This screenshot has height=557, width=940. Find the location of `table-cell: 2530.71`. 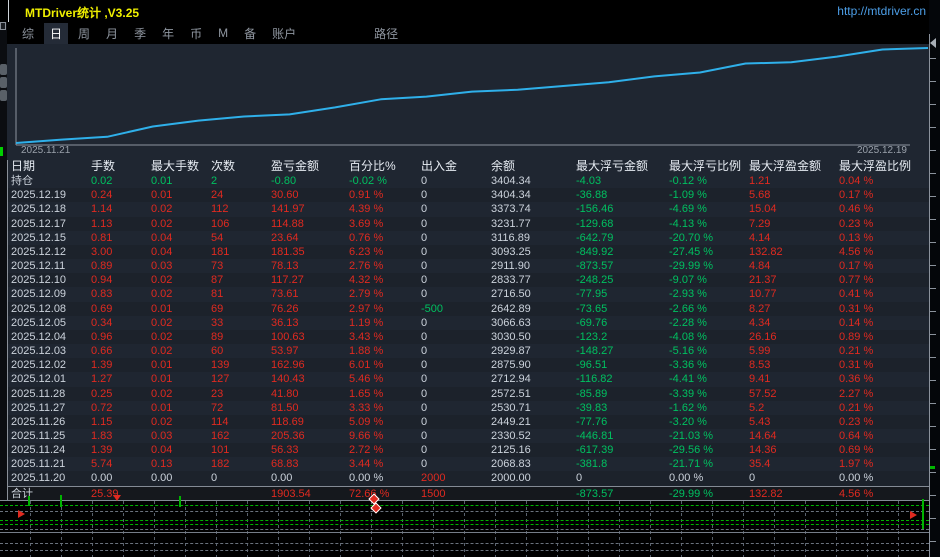

table-cell: 2530.71 is located at coordinates (511, 407).